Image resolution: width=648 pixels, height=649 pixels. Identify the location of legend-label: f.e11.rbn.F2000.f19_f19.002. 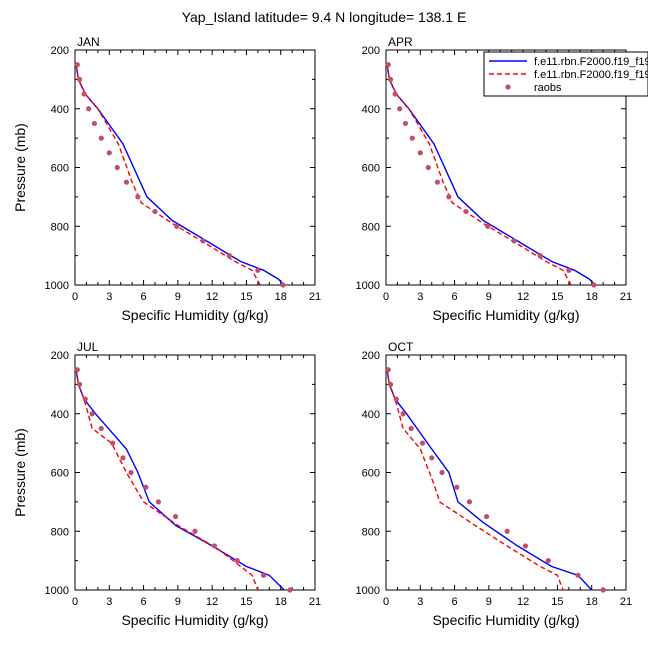
(591, 75).